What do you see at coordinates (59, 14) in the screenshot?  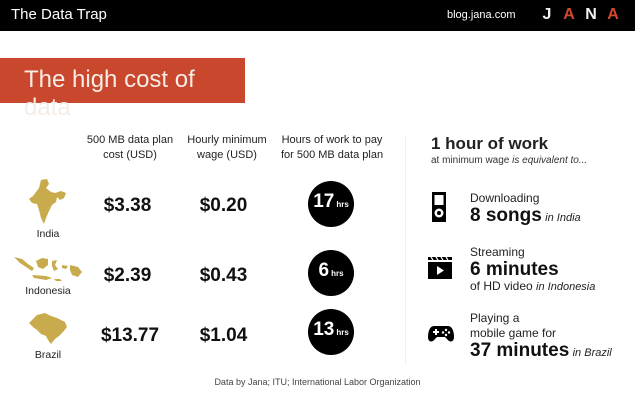 I see `page-title: The Data Trap` at bounding box center [59, 14].